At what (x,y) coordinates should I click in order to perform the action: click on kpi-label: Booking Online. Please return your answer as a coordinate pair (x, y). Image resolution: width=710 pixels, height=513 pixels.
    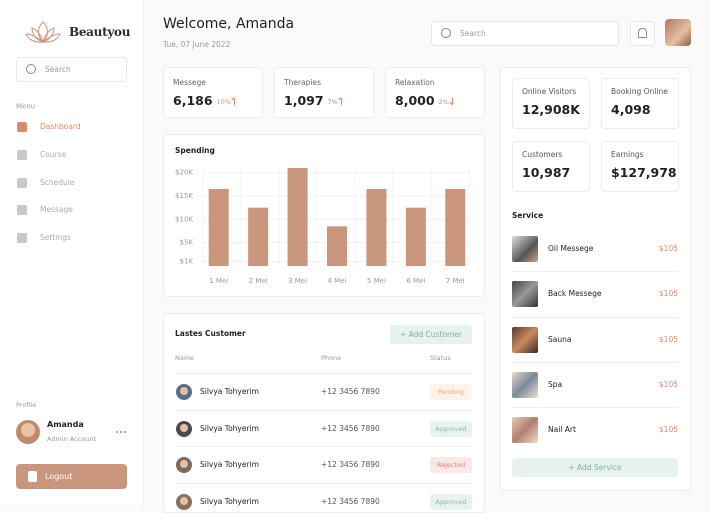
    Looking at the image, I should click on (639, 92).